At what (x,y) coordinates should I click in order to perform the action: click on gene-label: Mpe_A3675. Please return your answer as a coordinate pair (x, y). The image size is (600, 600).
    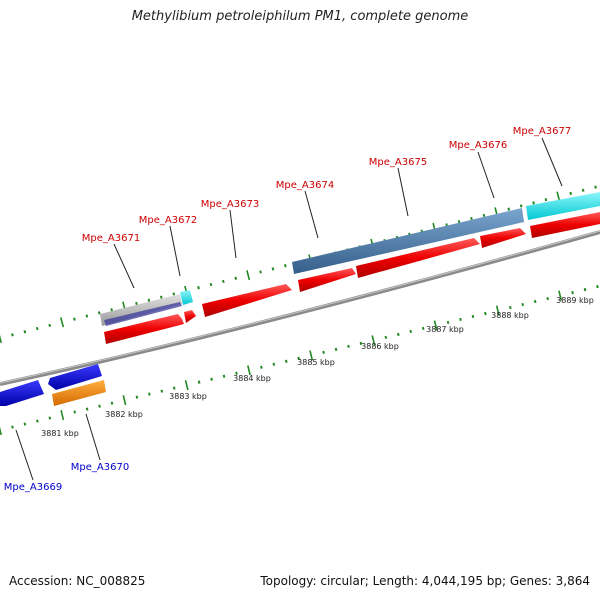
    Looking at the image, I should click on (398, 162).